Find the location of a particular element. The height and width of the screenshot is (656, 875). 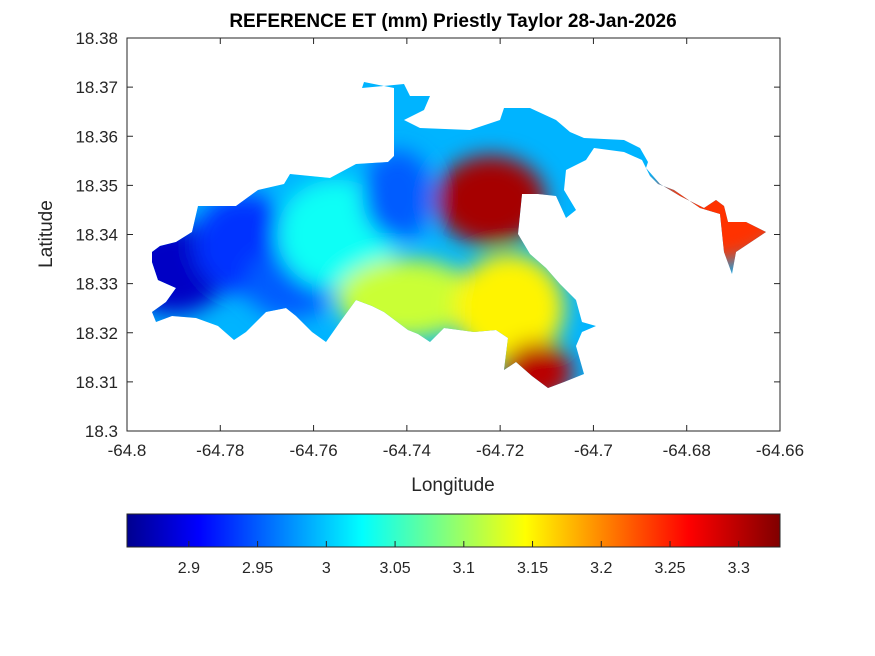

y-tick-label: 18.33 is located at coordinates (96, 284).